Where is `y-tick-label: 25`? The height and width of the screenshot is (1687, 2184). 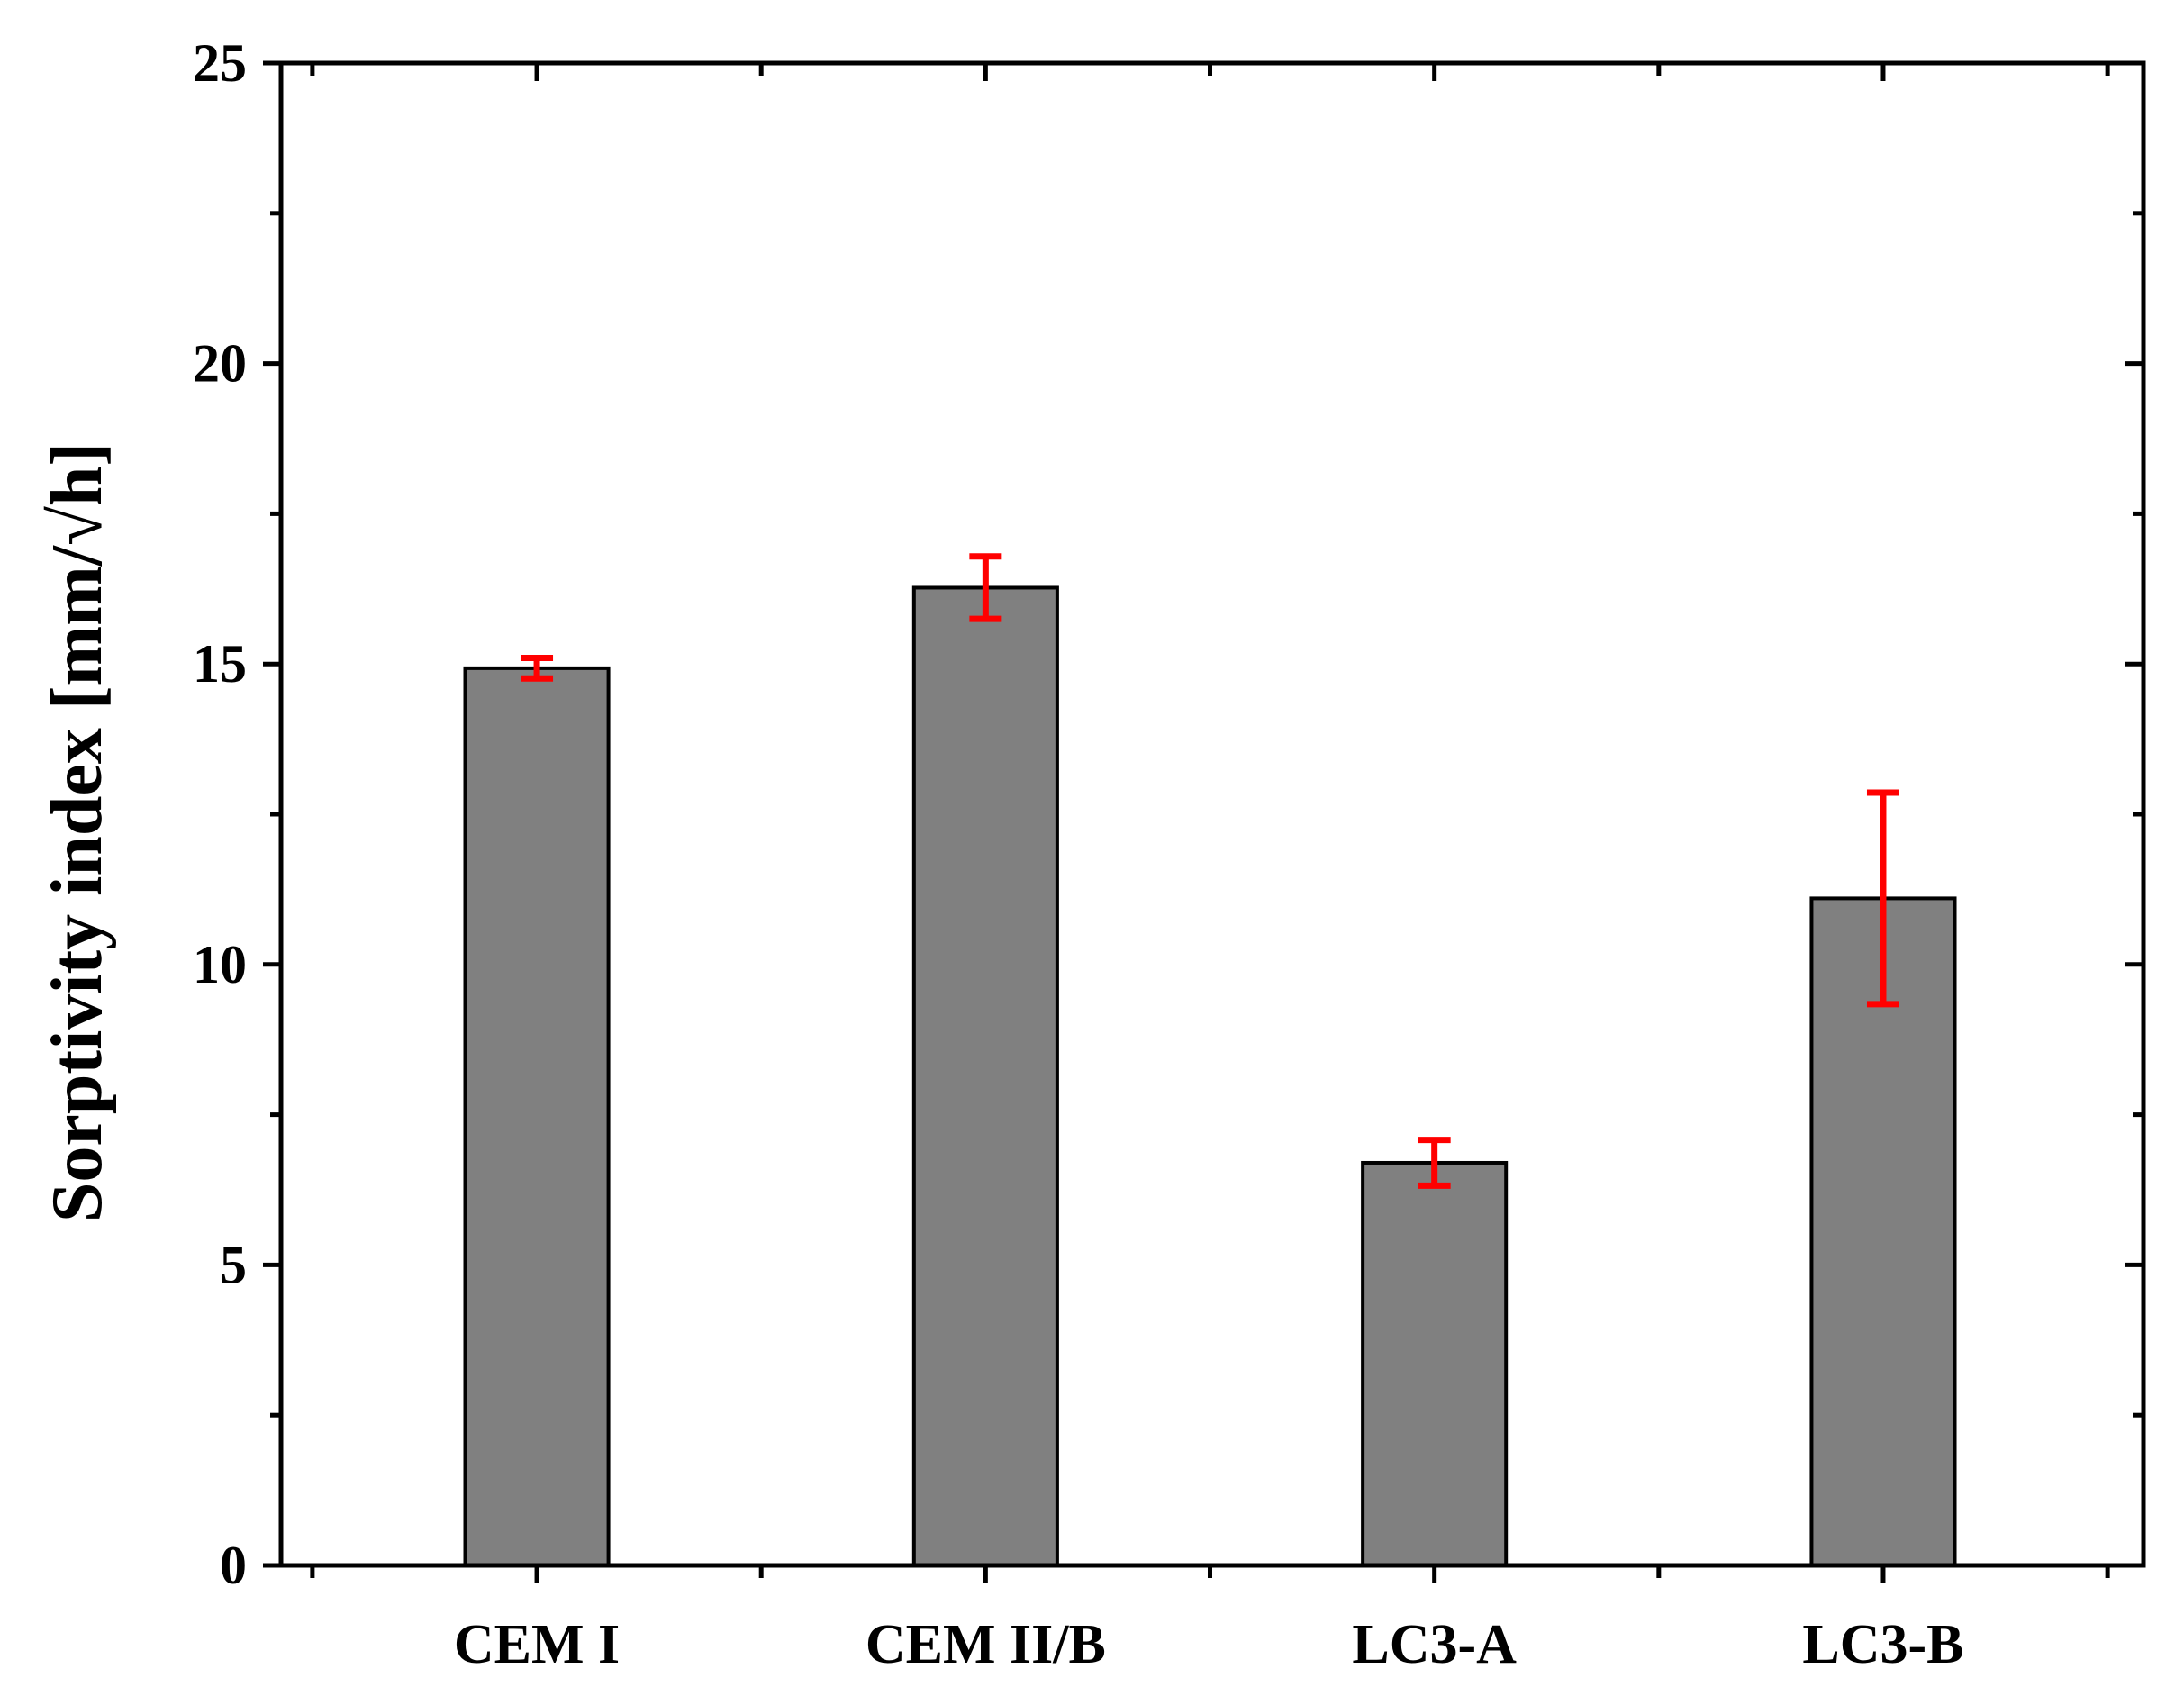 y-tick-label: 25 is located at coordinates (220, 63).